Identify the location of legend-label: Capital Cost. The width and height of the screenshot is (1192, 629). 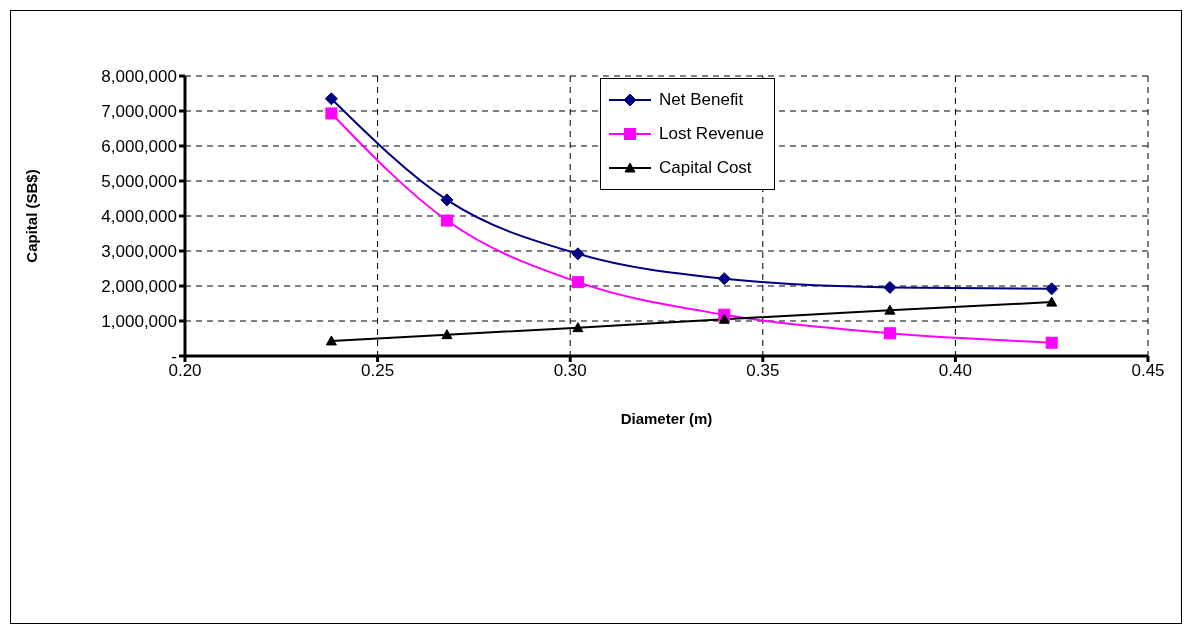
(705, 168).